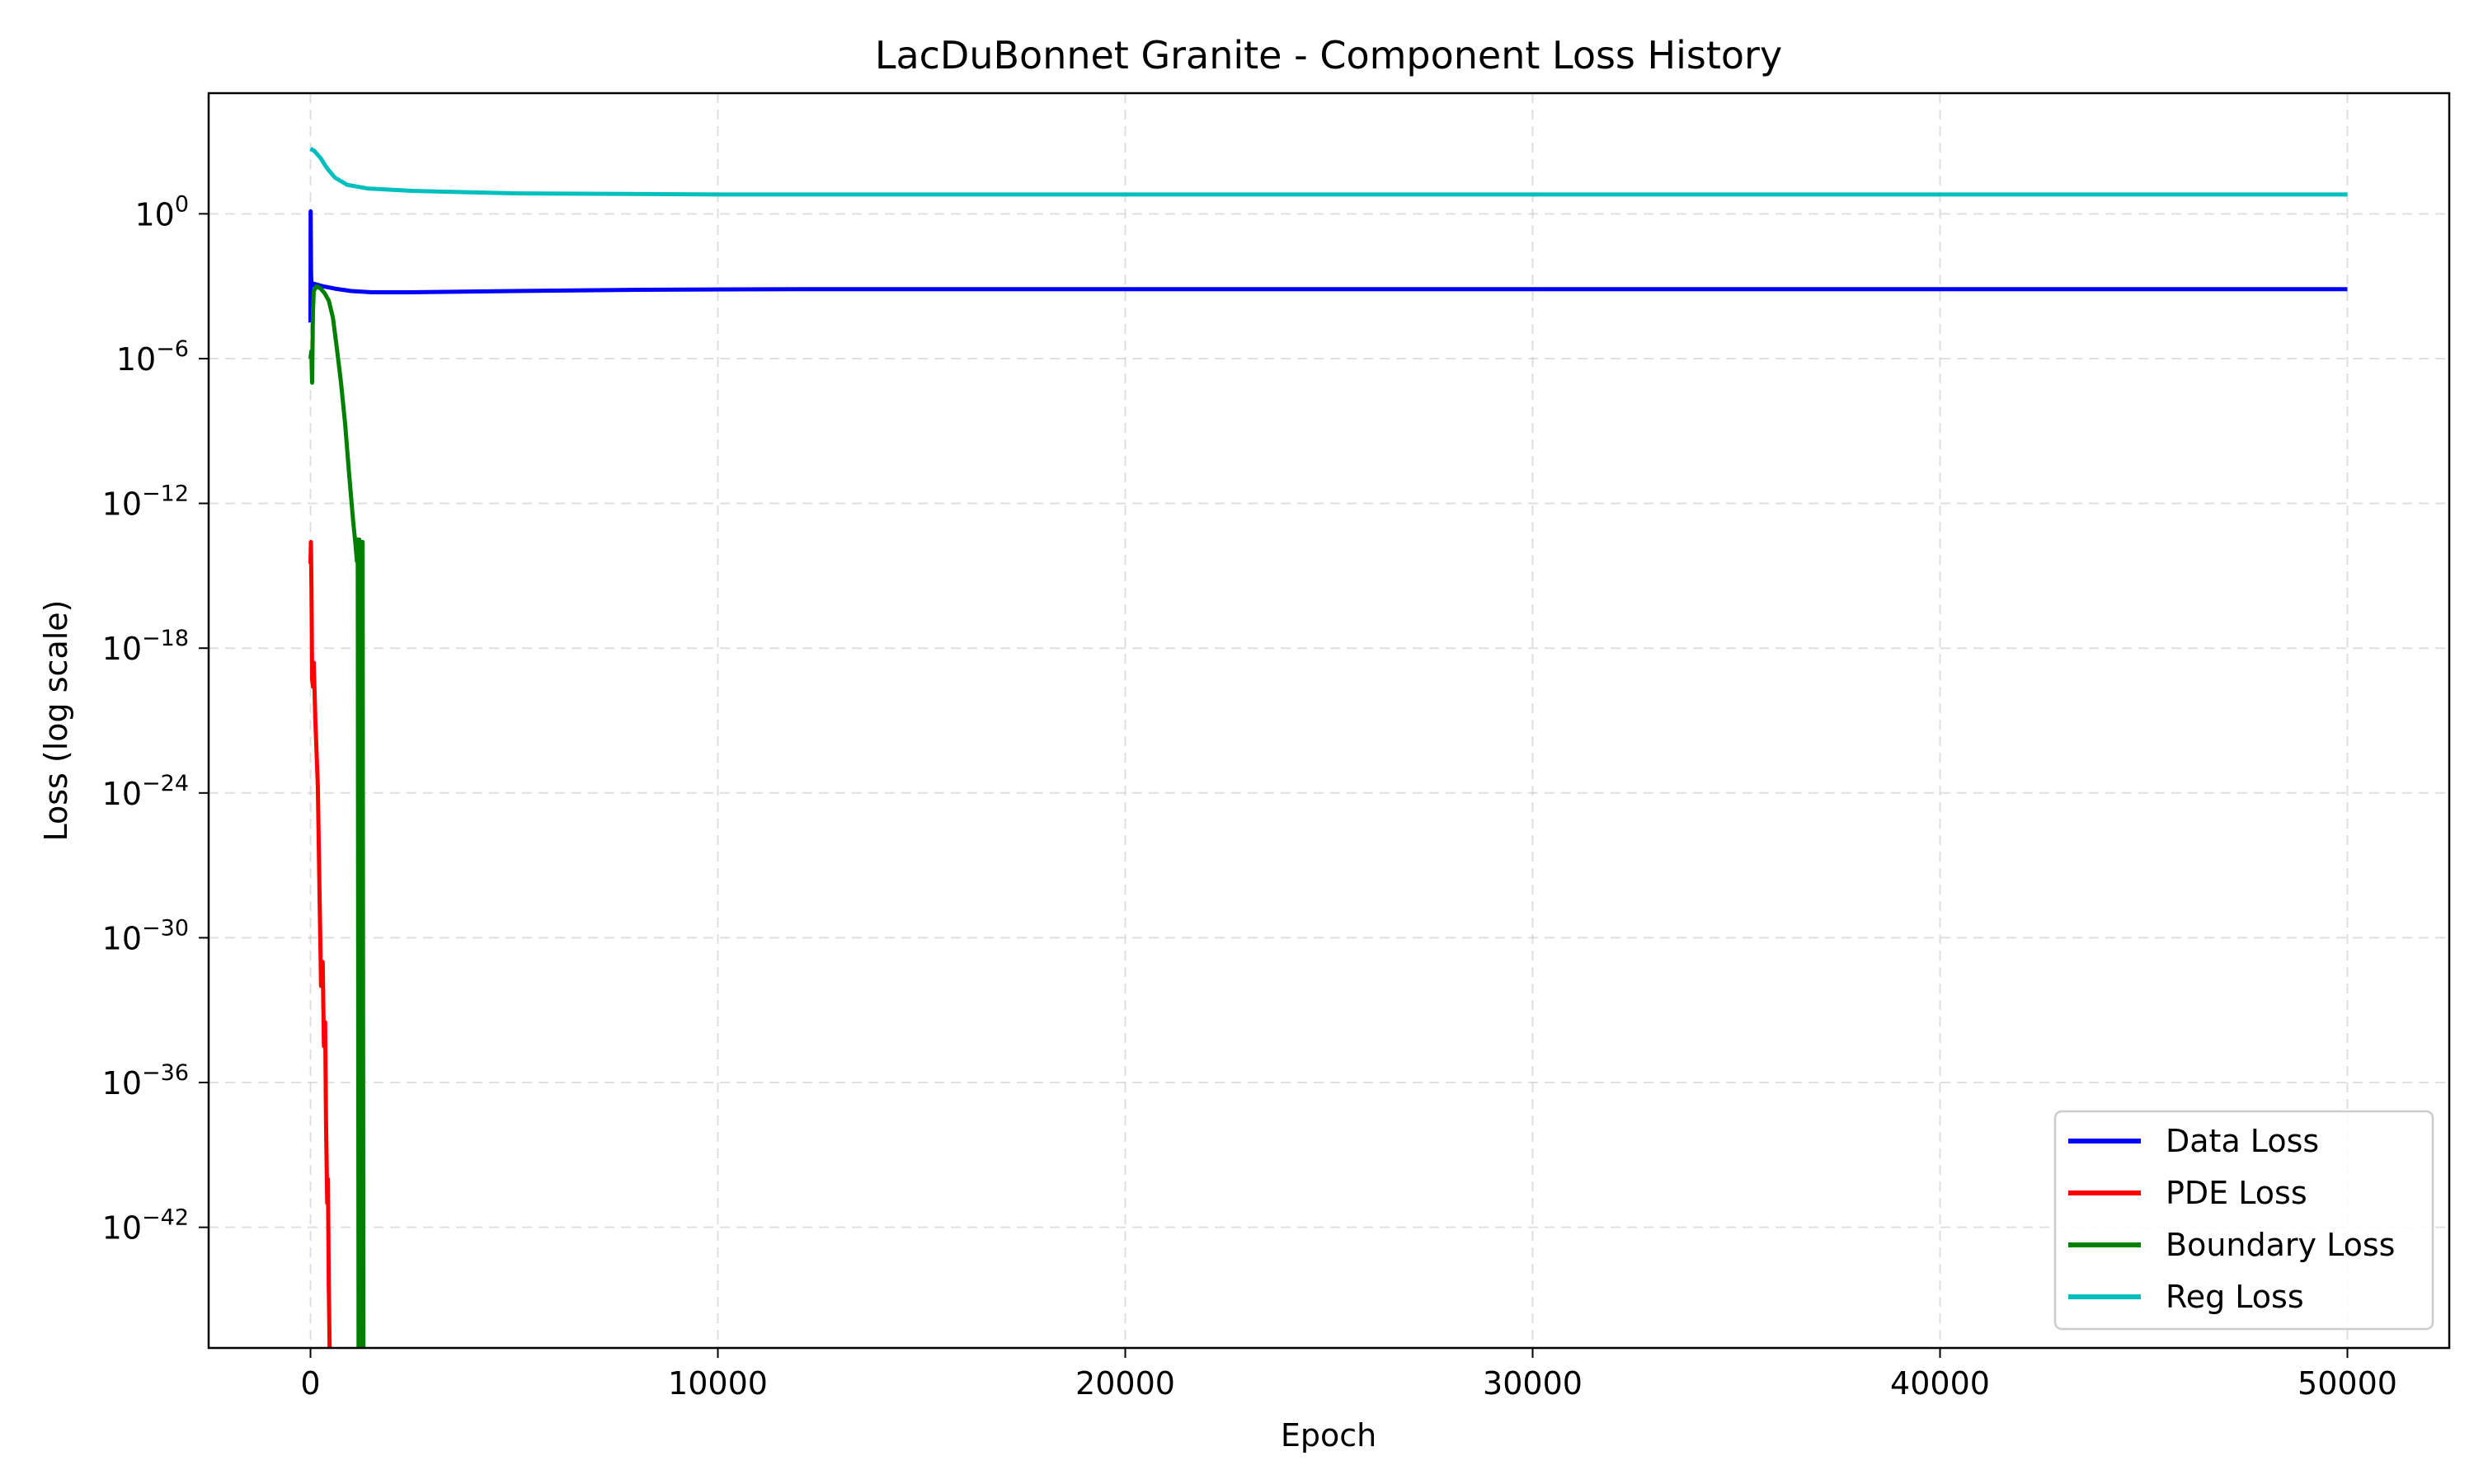  What do you see at coordinates (1328, 172) in the screenshot?
I see `reg-loss-line` at bounding box center [1328, 172].